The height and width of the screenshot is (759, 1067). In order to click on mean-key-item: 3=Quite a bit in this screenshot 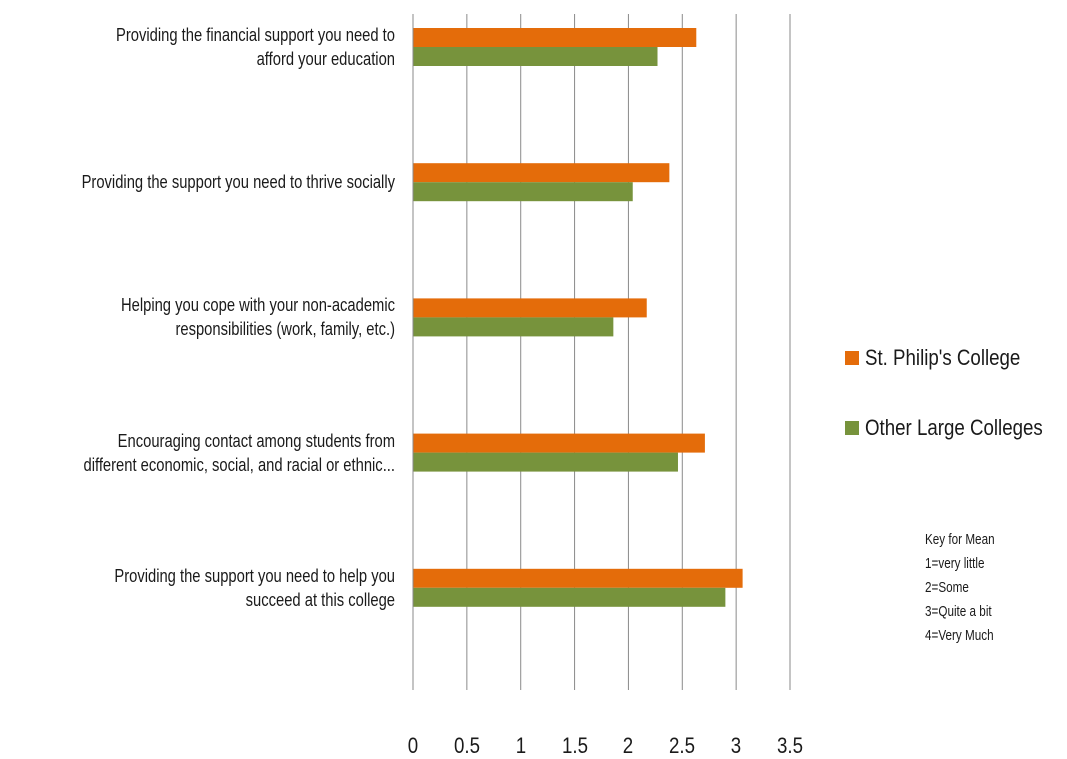, I will do `click(958, 611)`.